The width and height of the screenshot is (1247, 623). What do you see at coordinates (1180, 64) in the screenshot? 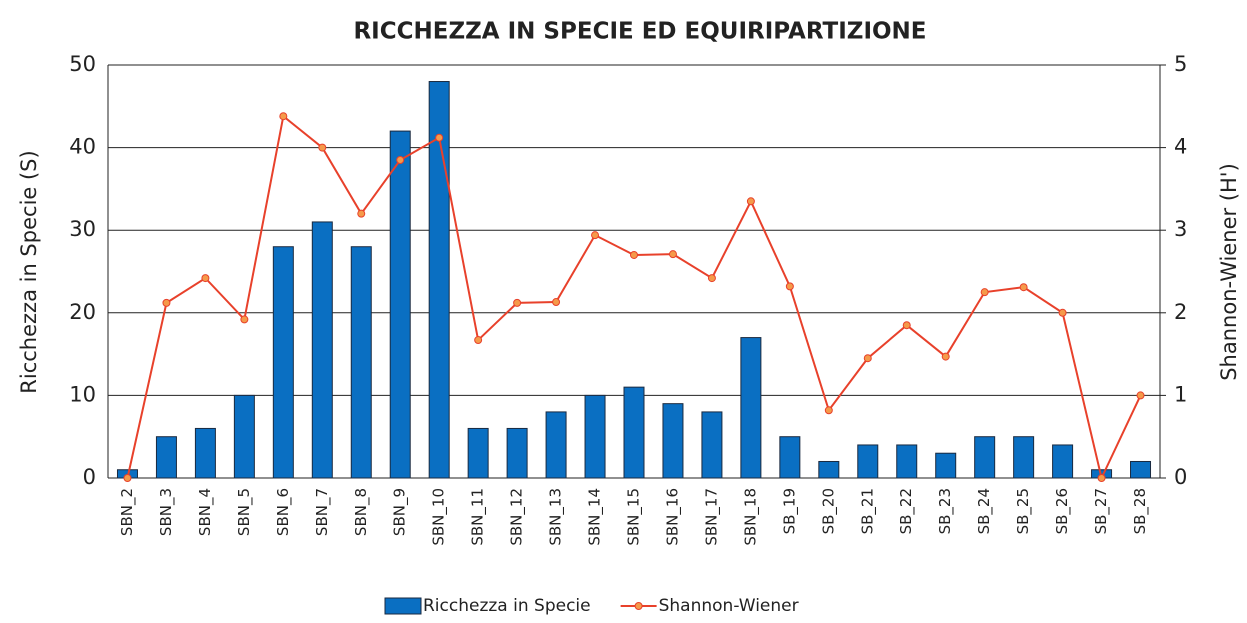
I see `y2-tick-label: 5` at bounding box center [1180, 64].